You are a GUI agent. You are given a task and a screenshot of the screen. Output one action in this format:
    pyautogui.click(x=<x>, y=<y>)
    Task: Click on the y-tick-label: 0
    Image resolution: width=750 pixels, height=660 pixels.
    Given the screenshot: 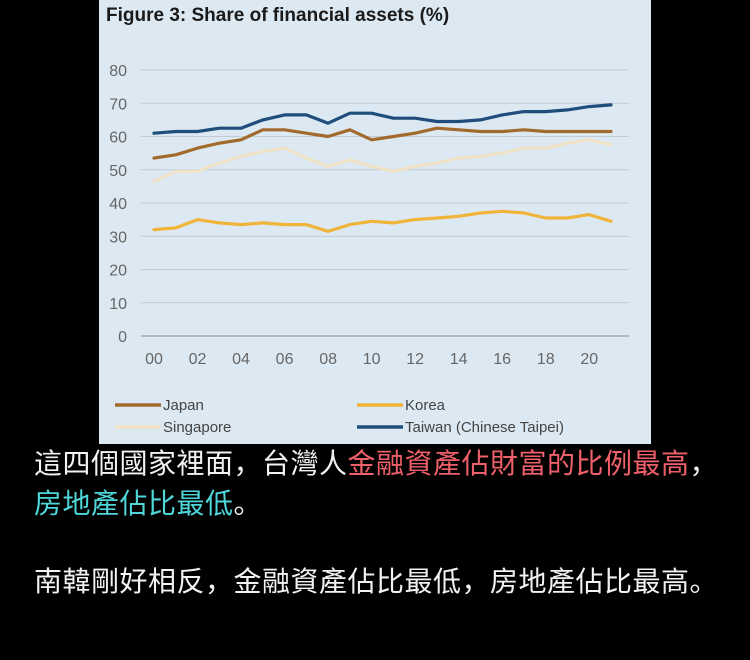 What is the action you would take?
    pyautogui.click(x=122, y=337)
    